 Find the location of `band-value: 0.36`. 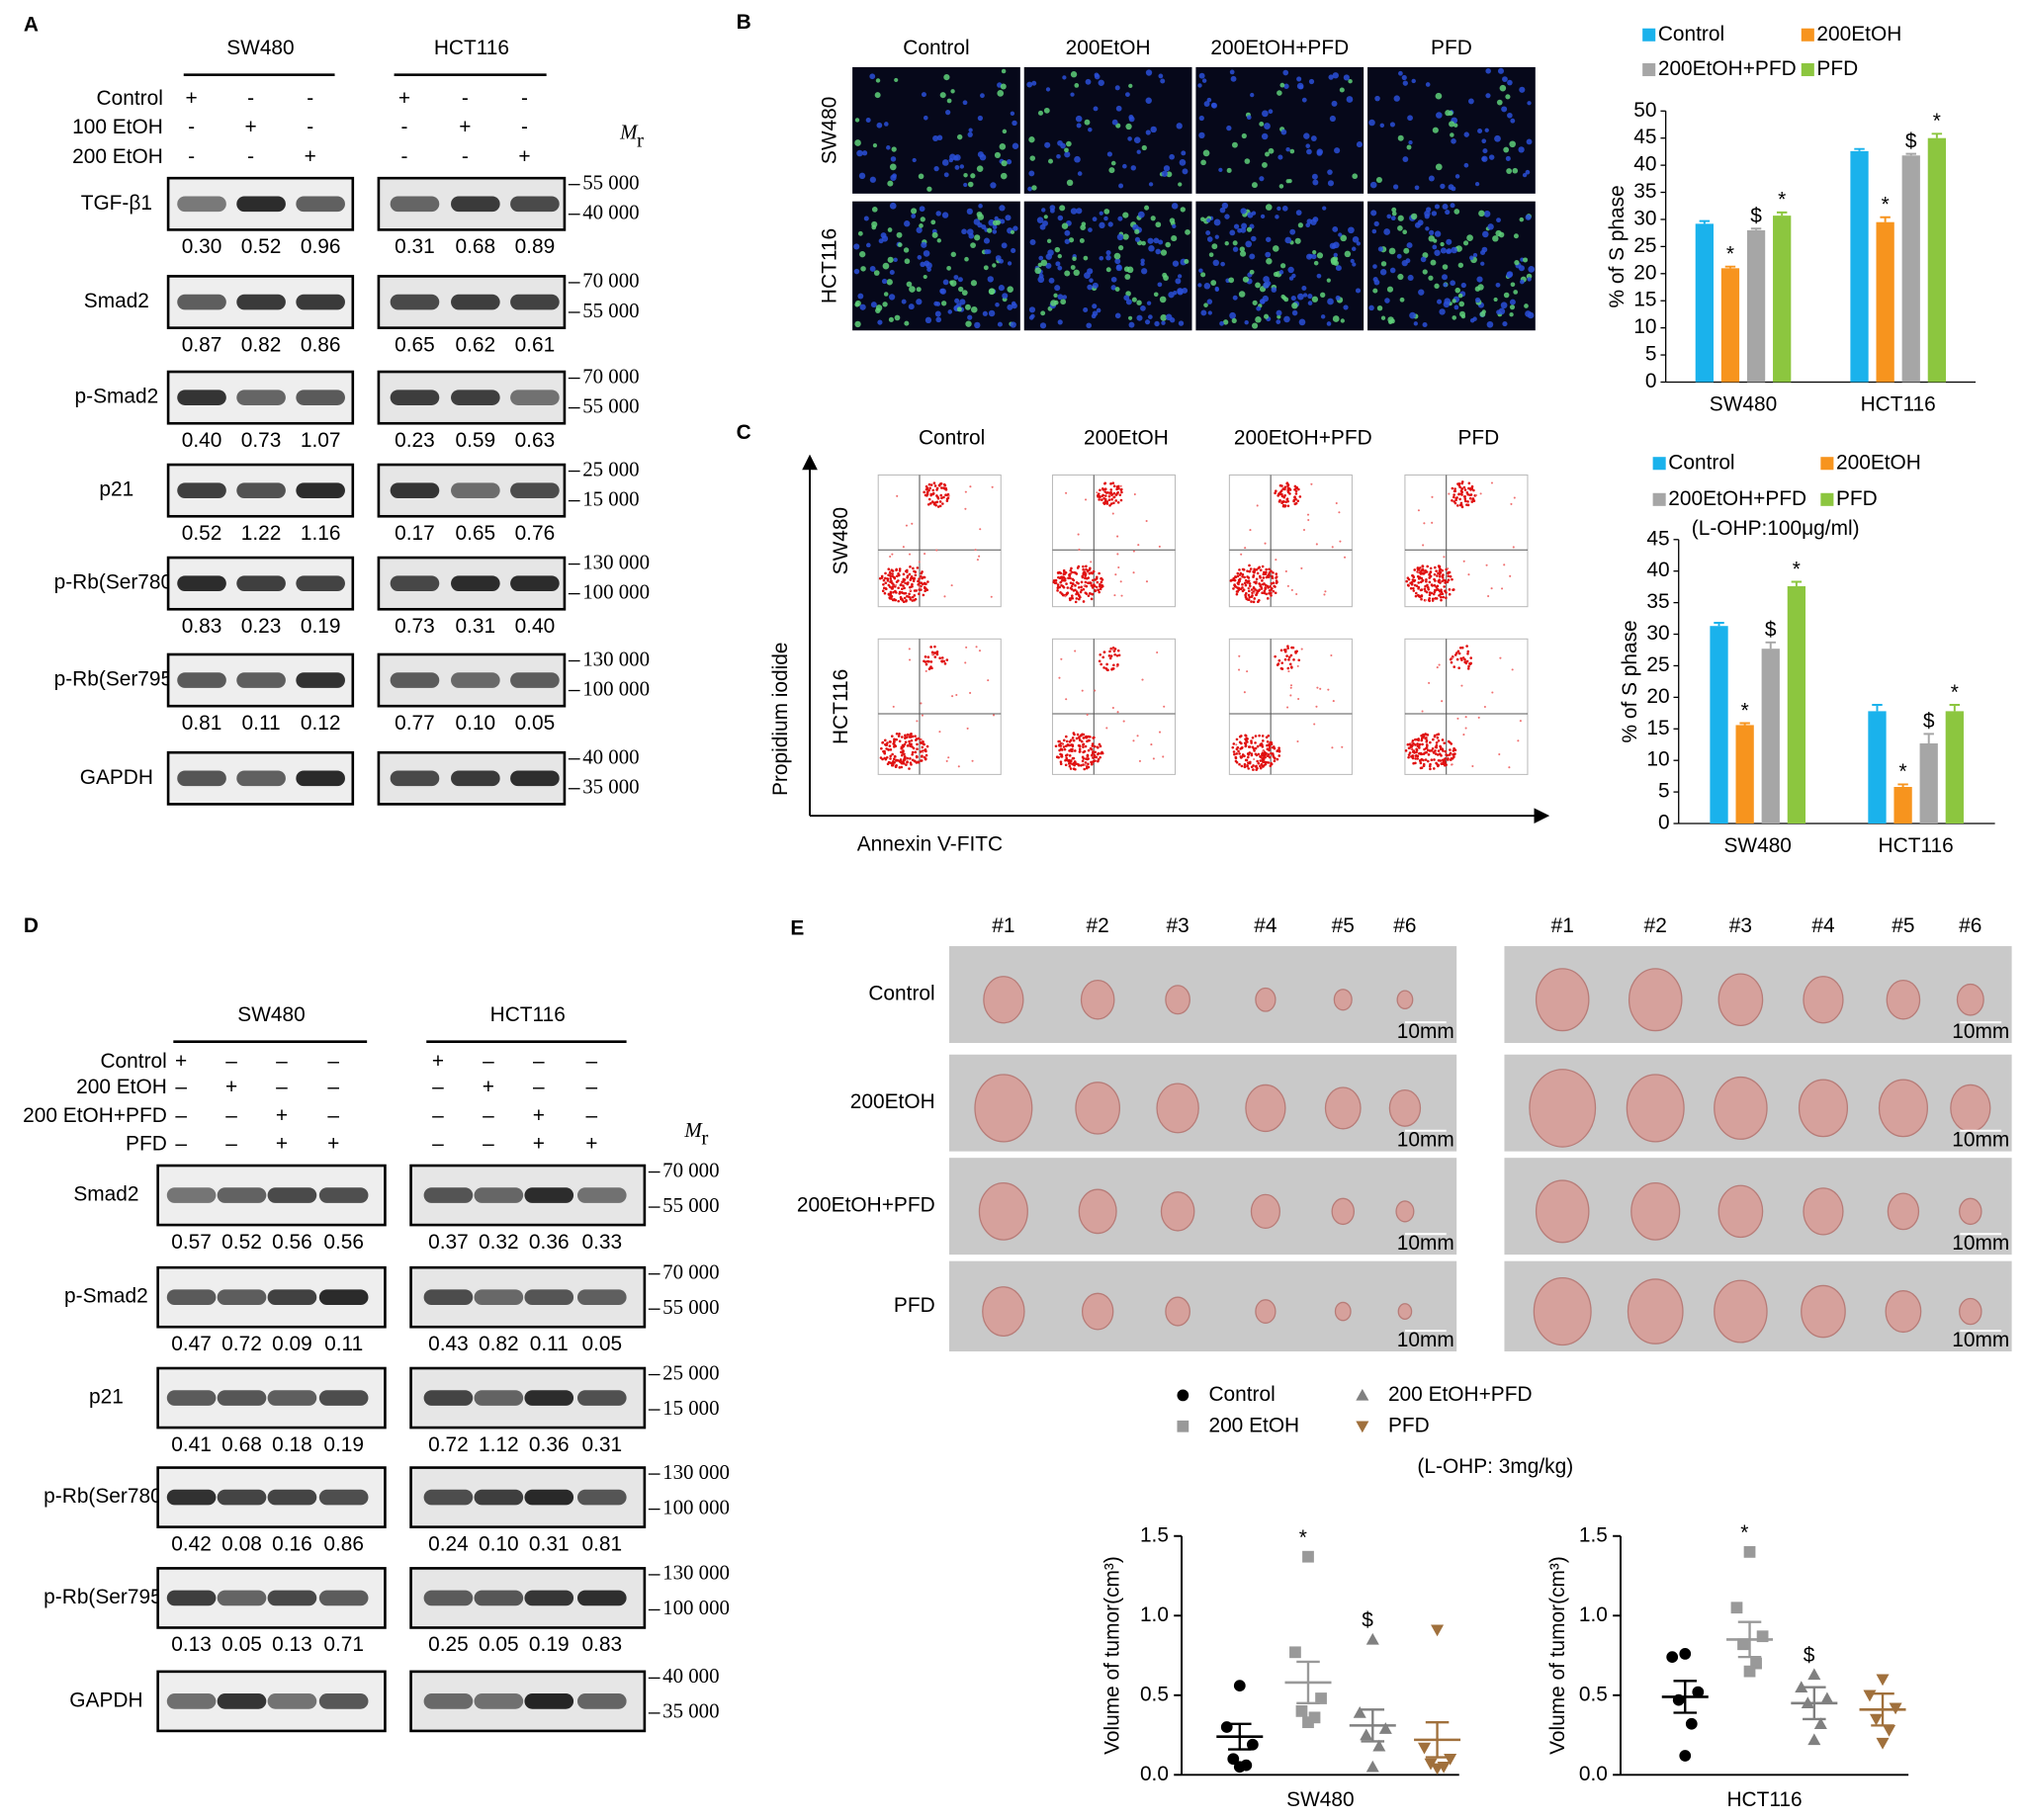

band-value: 0.36 is located at coordinates (550, 1444).